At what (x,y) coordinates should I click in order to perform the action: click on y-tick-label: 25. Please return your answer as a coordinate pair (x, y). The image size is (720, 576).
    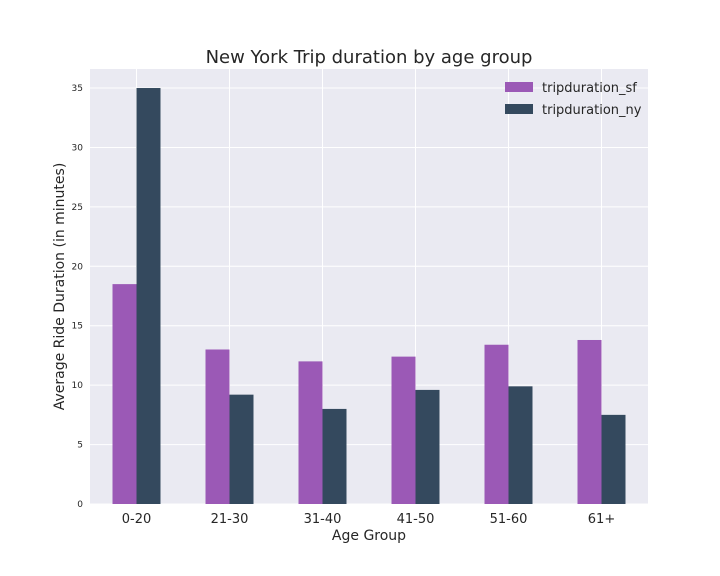
    Looking at the image, I should click on (77, 208).